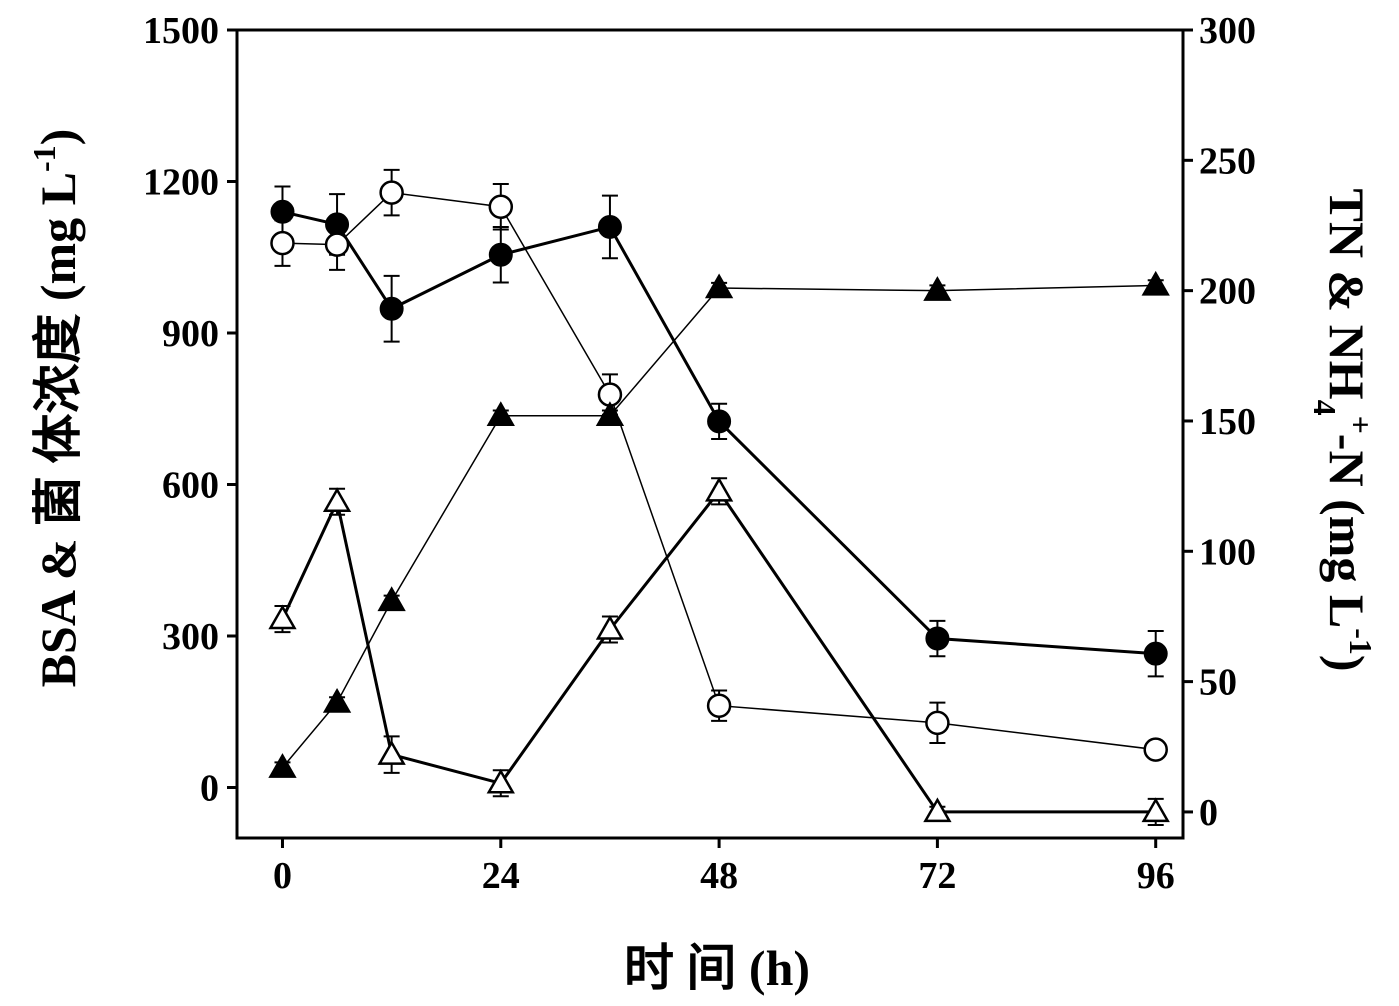 This screenshot has height=1006, width=1399. Describe the element at coordinates (190, 410) in the screenshot. I see `left-axis: 0 300 600 900 1200 1500` at that location.